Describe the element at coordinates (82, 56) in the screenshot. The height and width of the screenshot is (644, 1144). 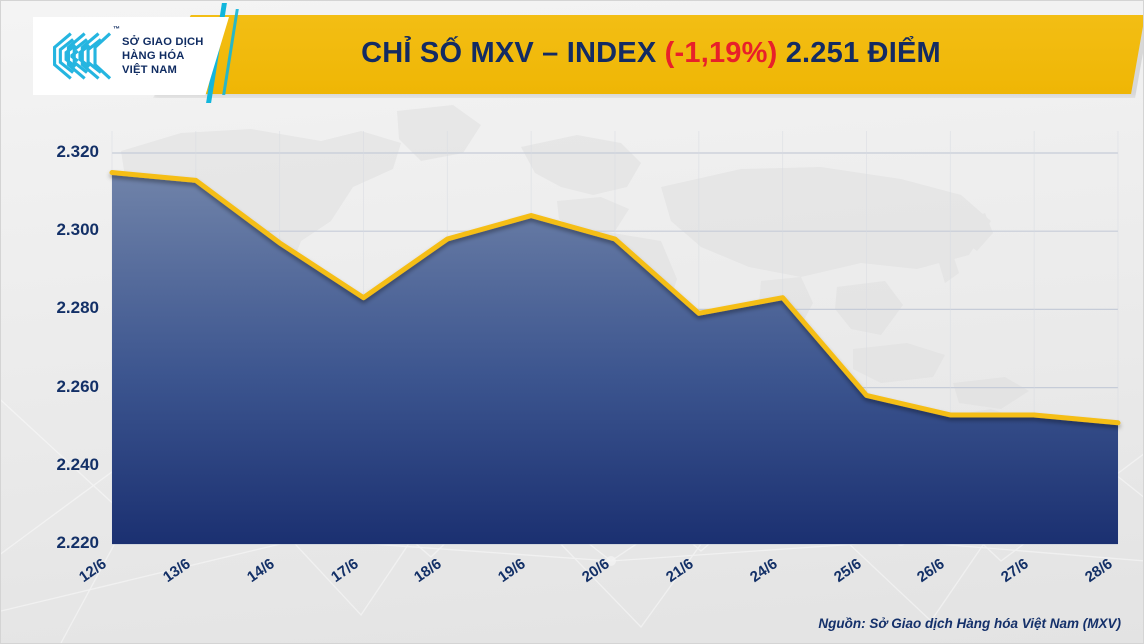
I see `mxv-maze-logo-icon` at that location.